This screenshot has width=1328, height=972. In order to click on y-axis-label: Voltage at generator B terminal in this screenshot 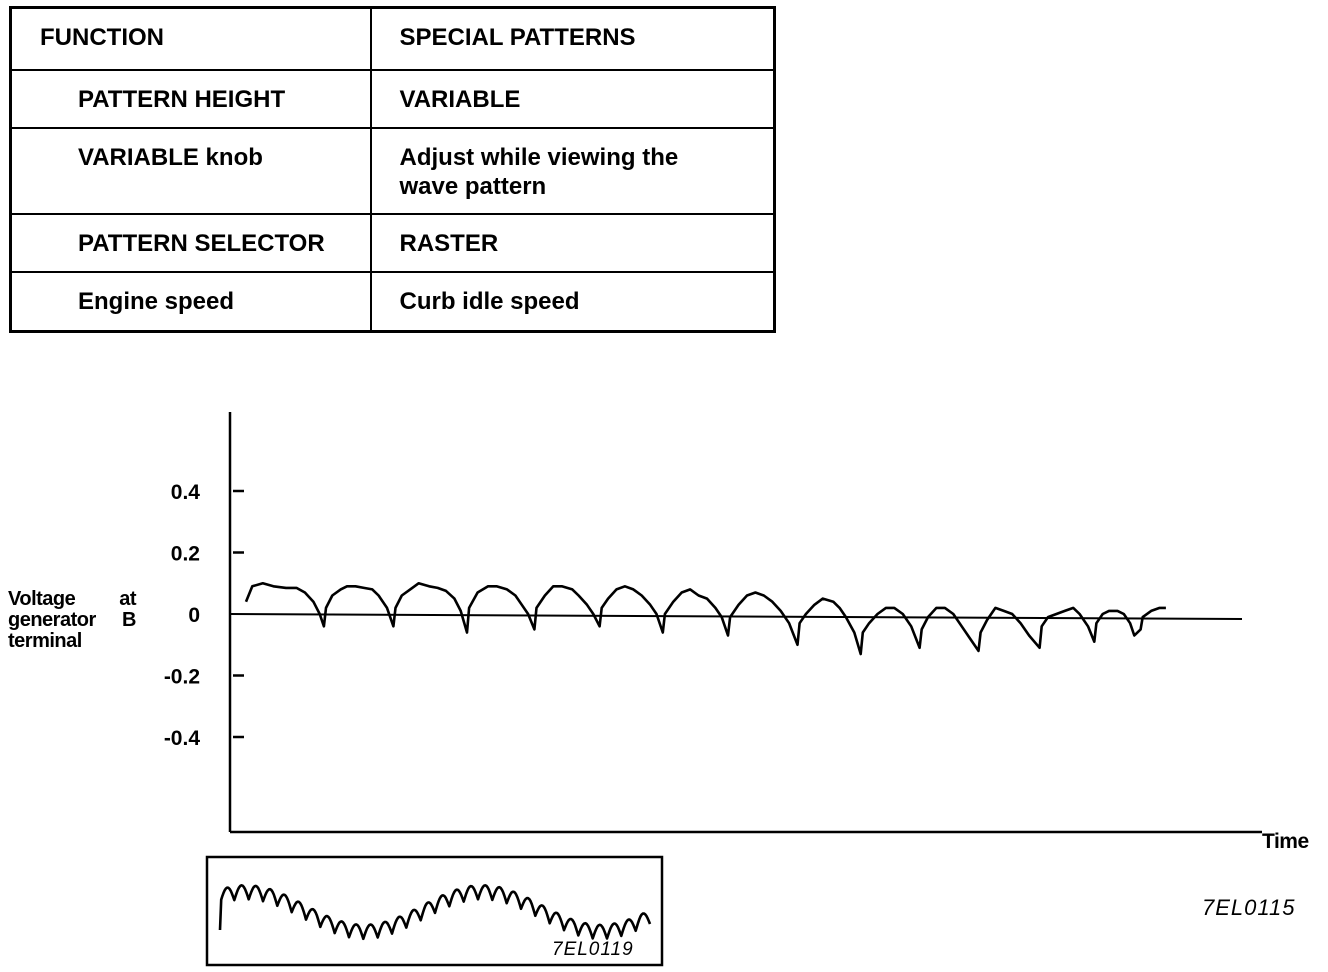, I will do `click(72, 620)`.